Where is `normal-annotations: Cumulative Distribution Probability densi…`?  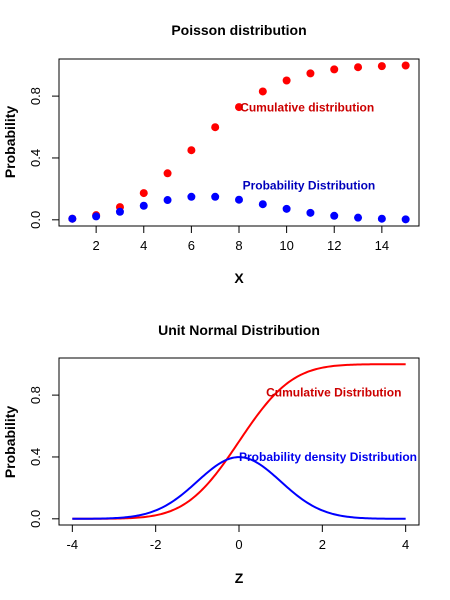
normal-annotations: Cumulative Distribution Probability densi… is located at coordinates (328, 425).